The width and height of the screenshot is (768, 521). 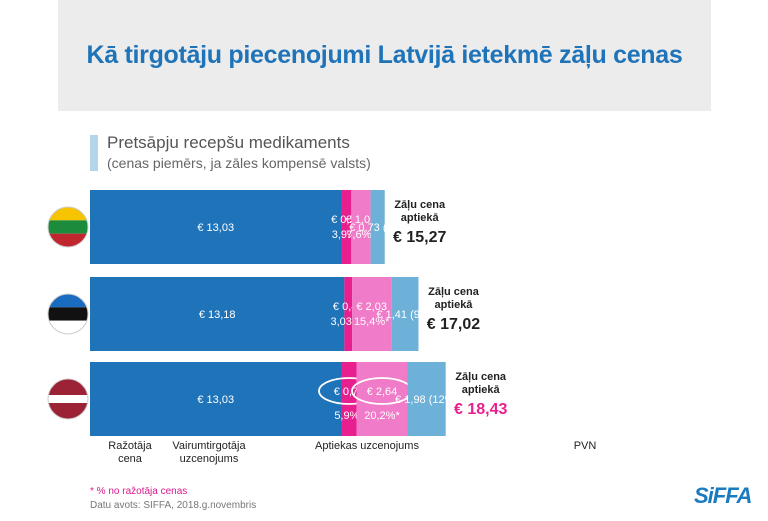 I want to click on bar-manufacturer-lithuania, so click(x=216, y=227).